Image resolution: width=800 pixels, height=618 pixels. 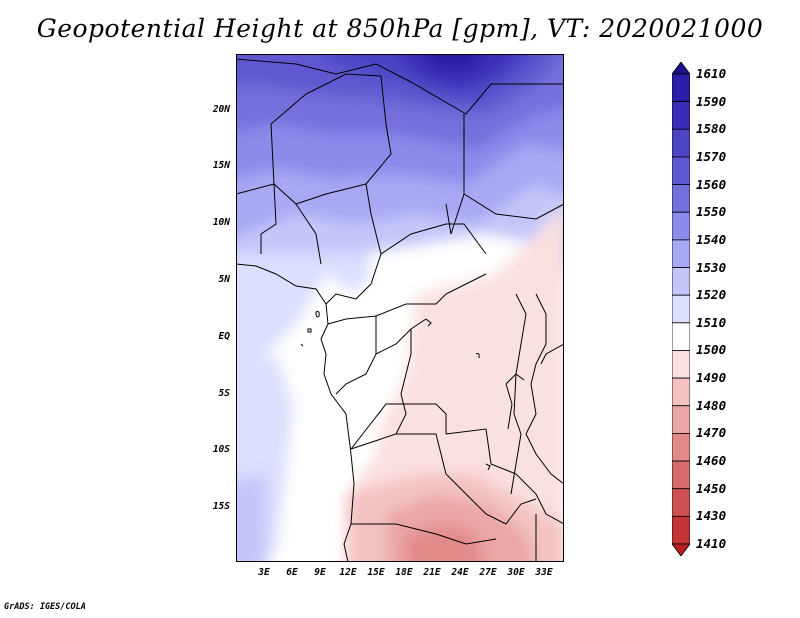 What do you see at coordinates (681, 68) in the screenshot?
I see `colorbar-top-arrow` at bounding box center [681, 68].